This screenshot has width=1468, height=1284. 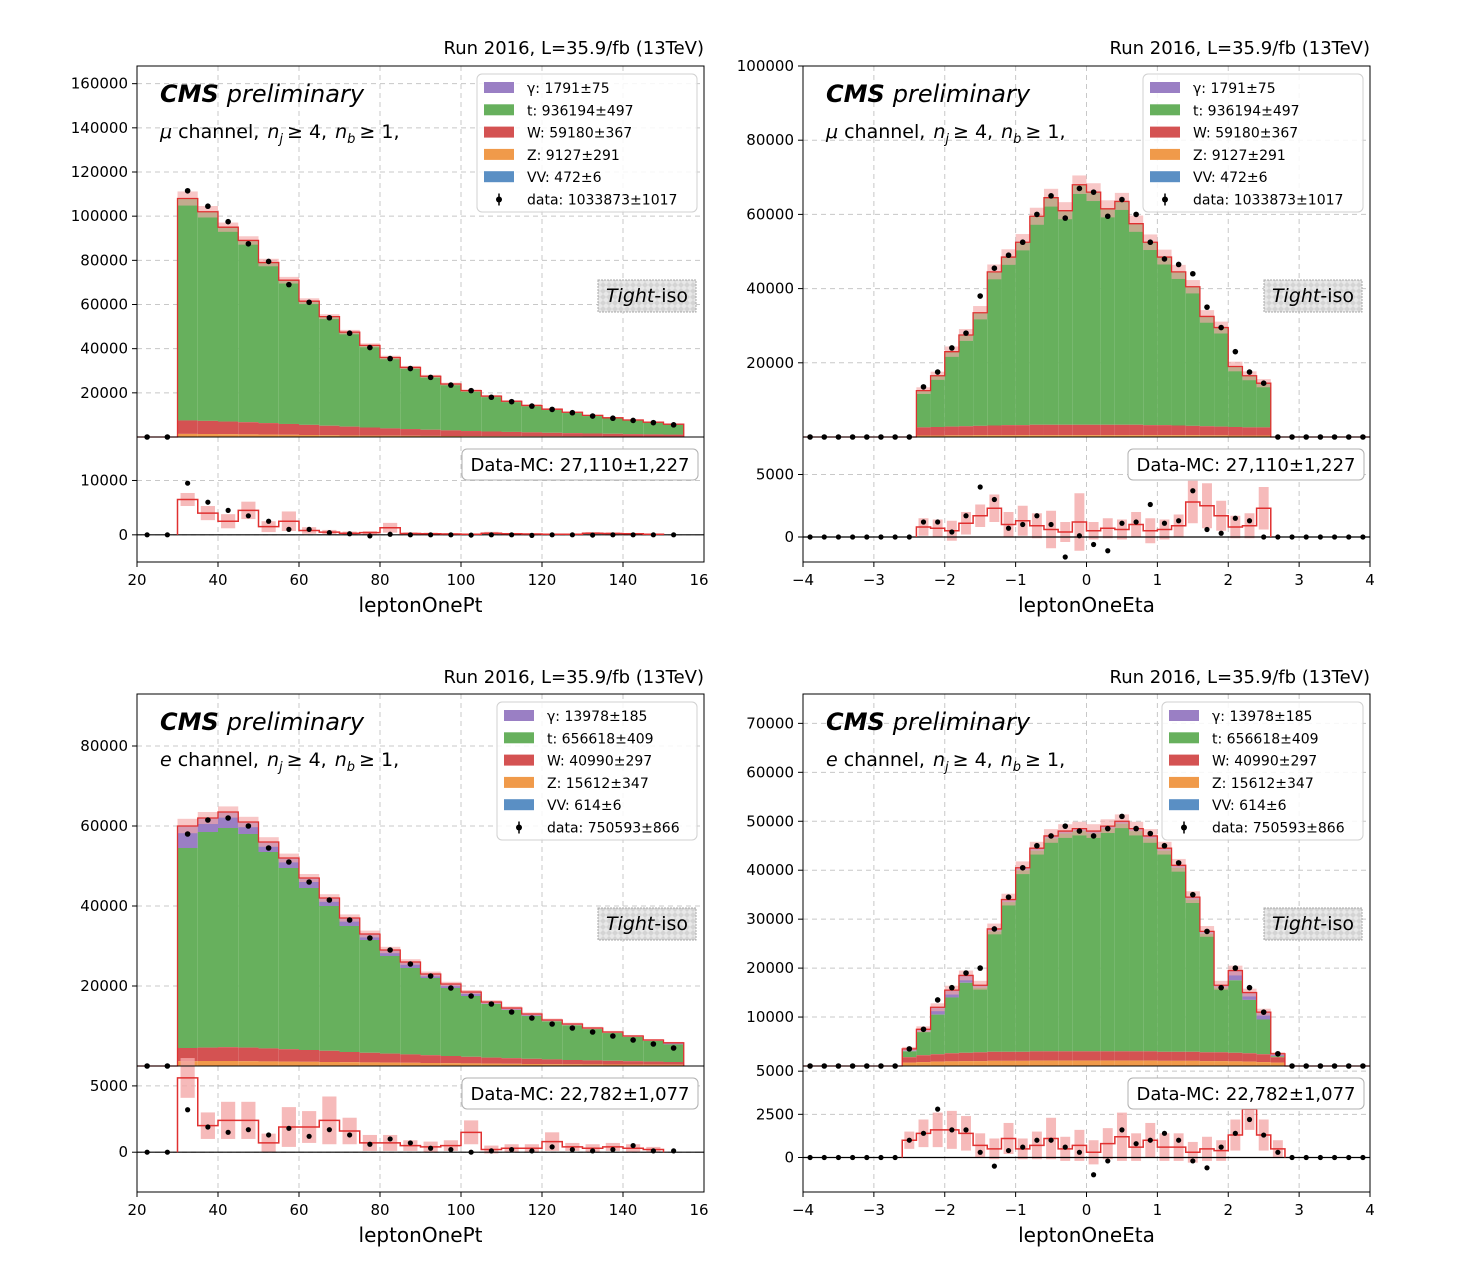 I want to click on legend-label-W: W: 59180±367, so click(x=579, y=134).